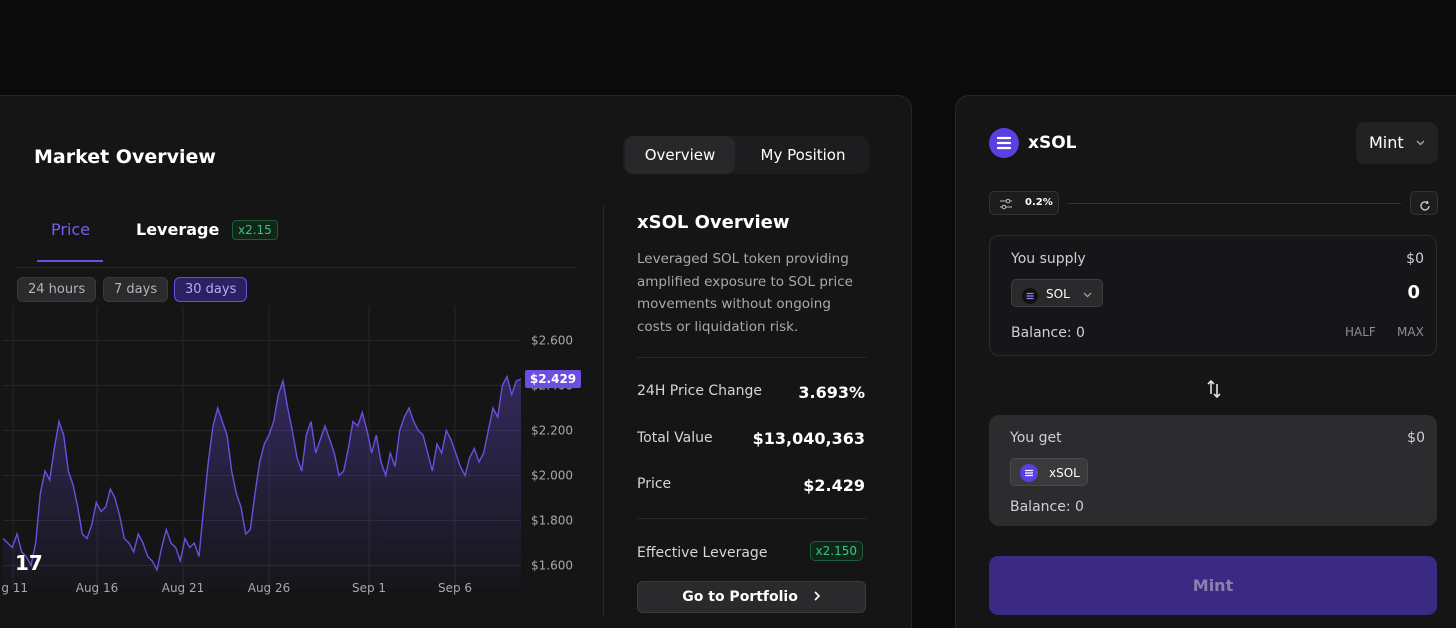 The image size is (1456, 628). What do you see at coordinates (699, 391) in the screenshot?
I see `stat-label-price-change: 24H Price Change` at bounding box center [699, 391].